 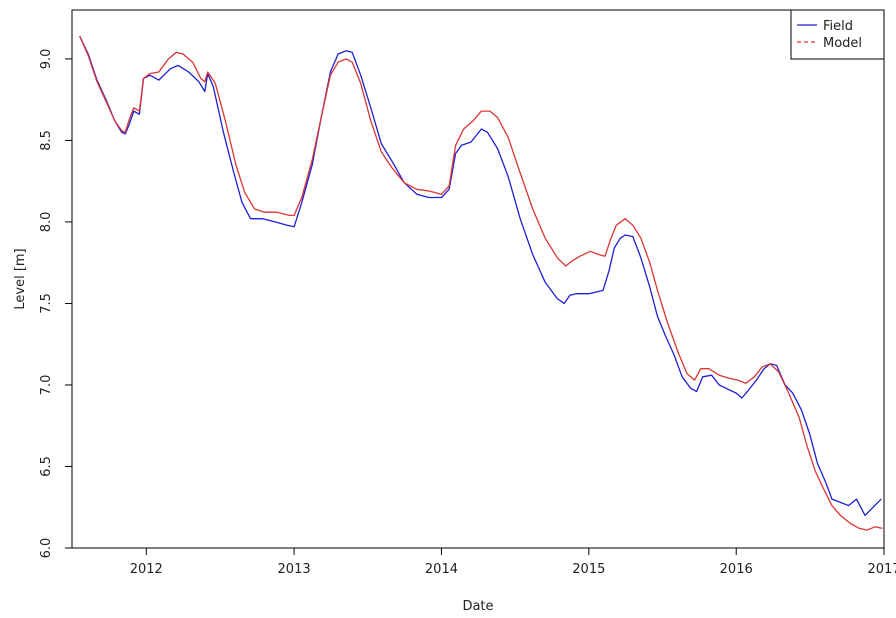 I want to click on x-tick-label: 2017, so click(x=881, y=569).